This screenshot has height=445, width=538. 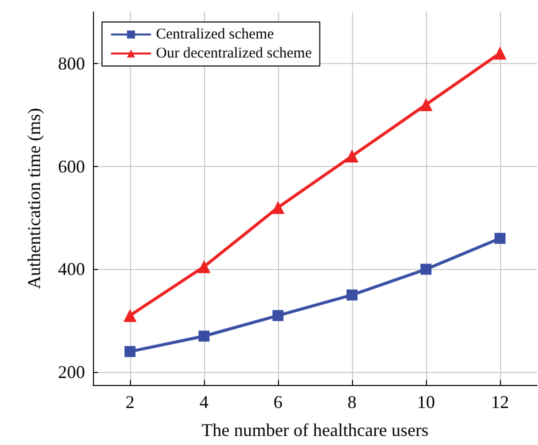 What do you see at coordinates (215, 34) in the screenshot?
I see `legend-label: Centralized scheme` at bounding box center [215, 34].